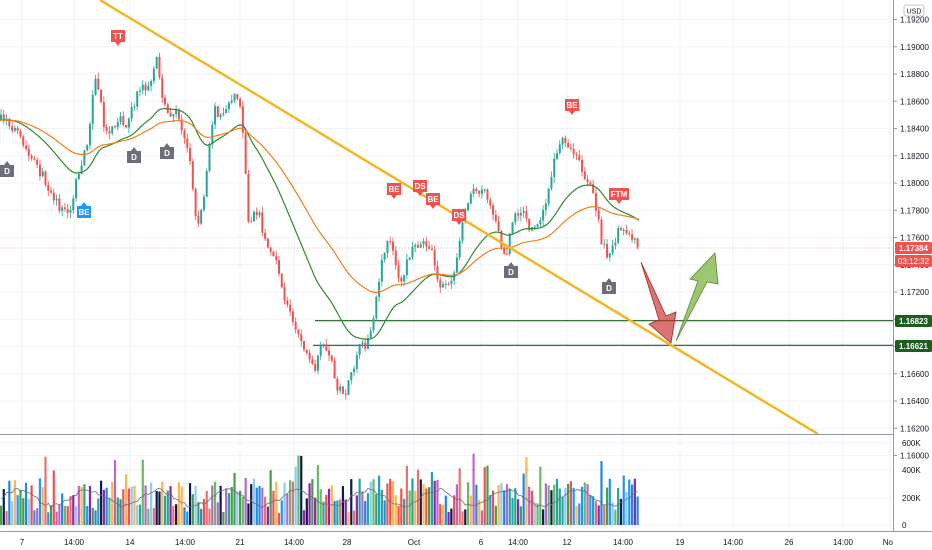  I want to click on volume-tick-label: 200K, so click(911, 498).